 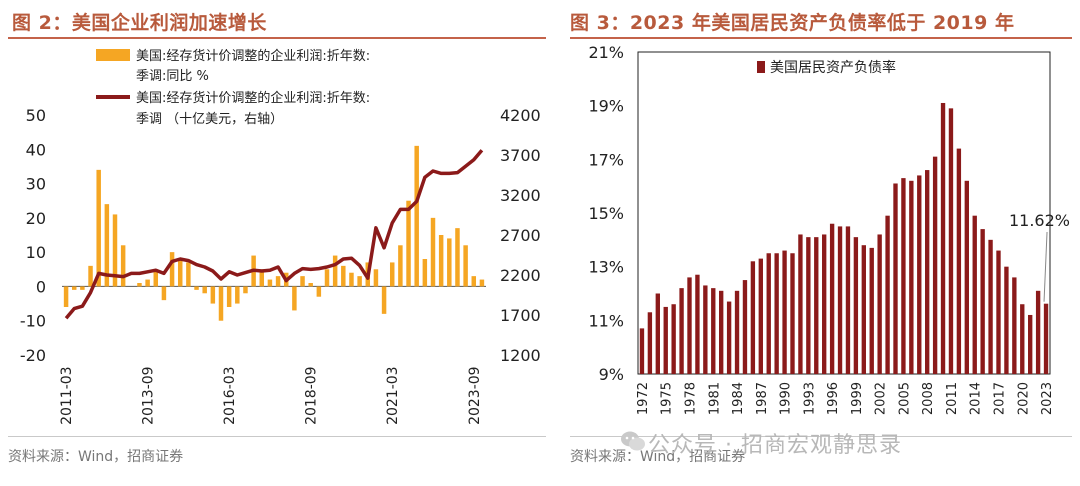 What do you see at coordinates (209, 119) in the screenshot?
I see `legend-line-label-2: 季调 （十亿美元，右轴）` at bounding box center [209, 119].